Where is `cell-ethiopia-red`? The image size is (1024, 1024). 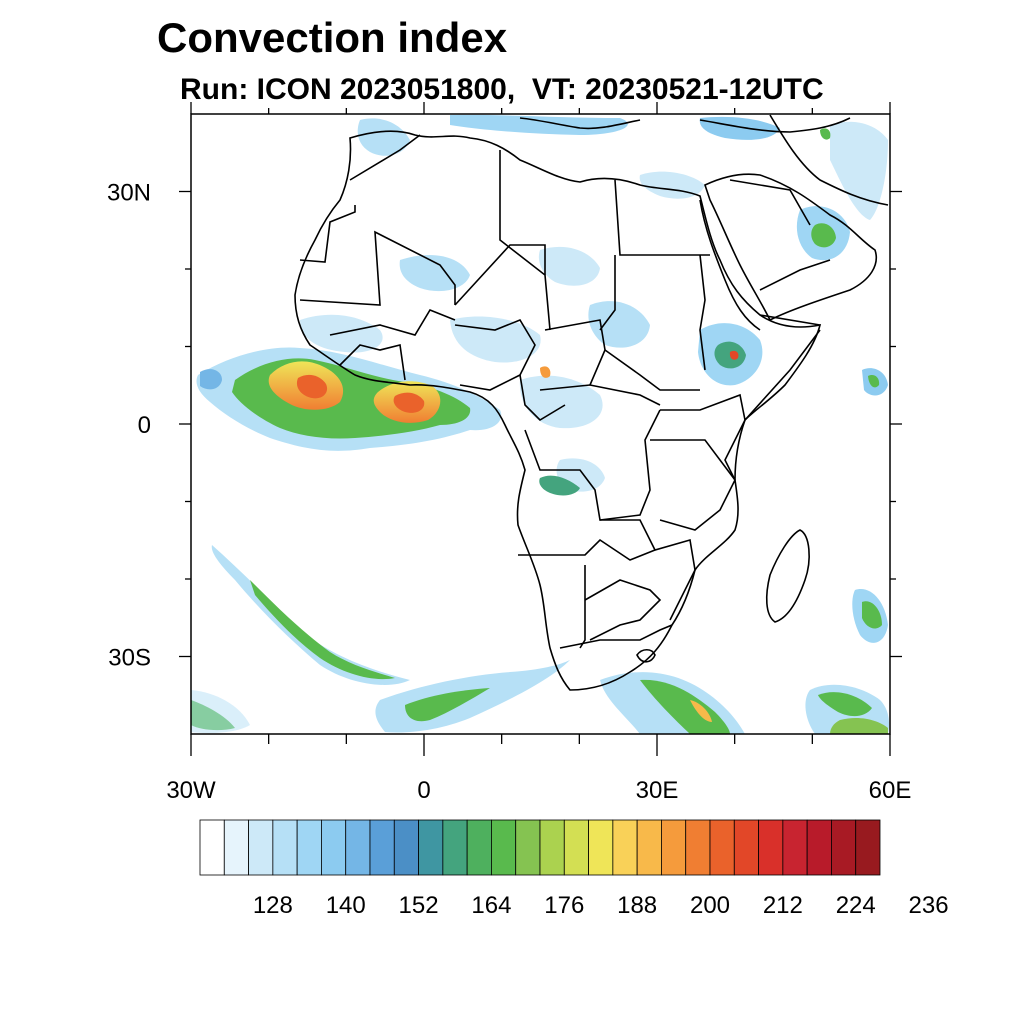
cell-ethiopia-red is located at coordinates (734, 355).